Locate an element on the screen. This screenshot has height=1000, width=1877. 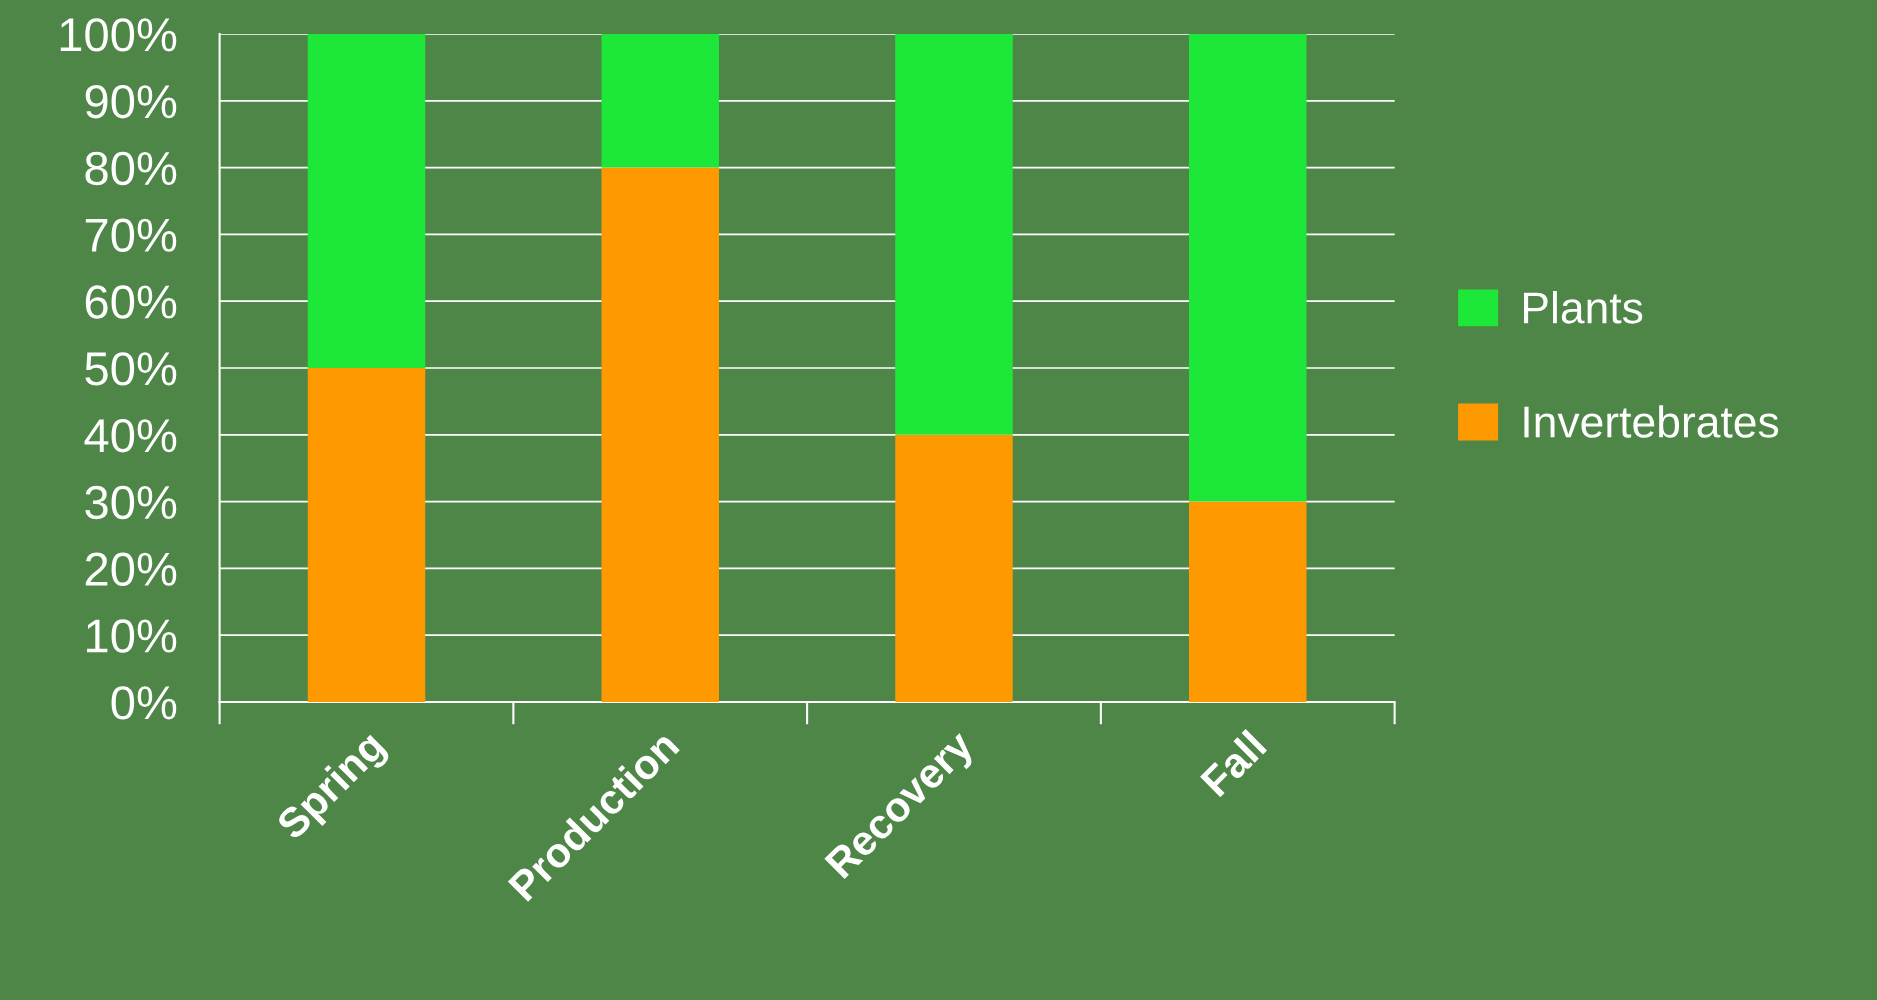
y-tick-label: 60% is located at coordinates (131, 302).